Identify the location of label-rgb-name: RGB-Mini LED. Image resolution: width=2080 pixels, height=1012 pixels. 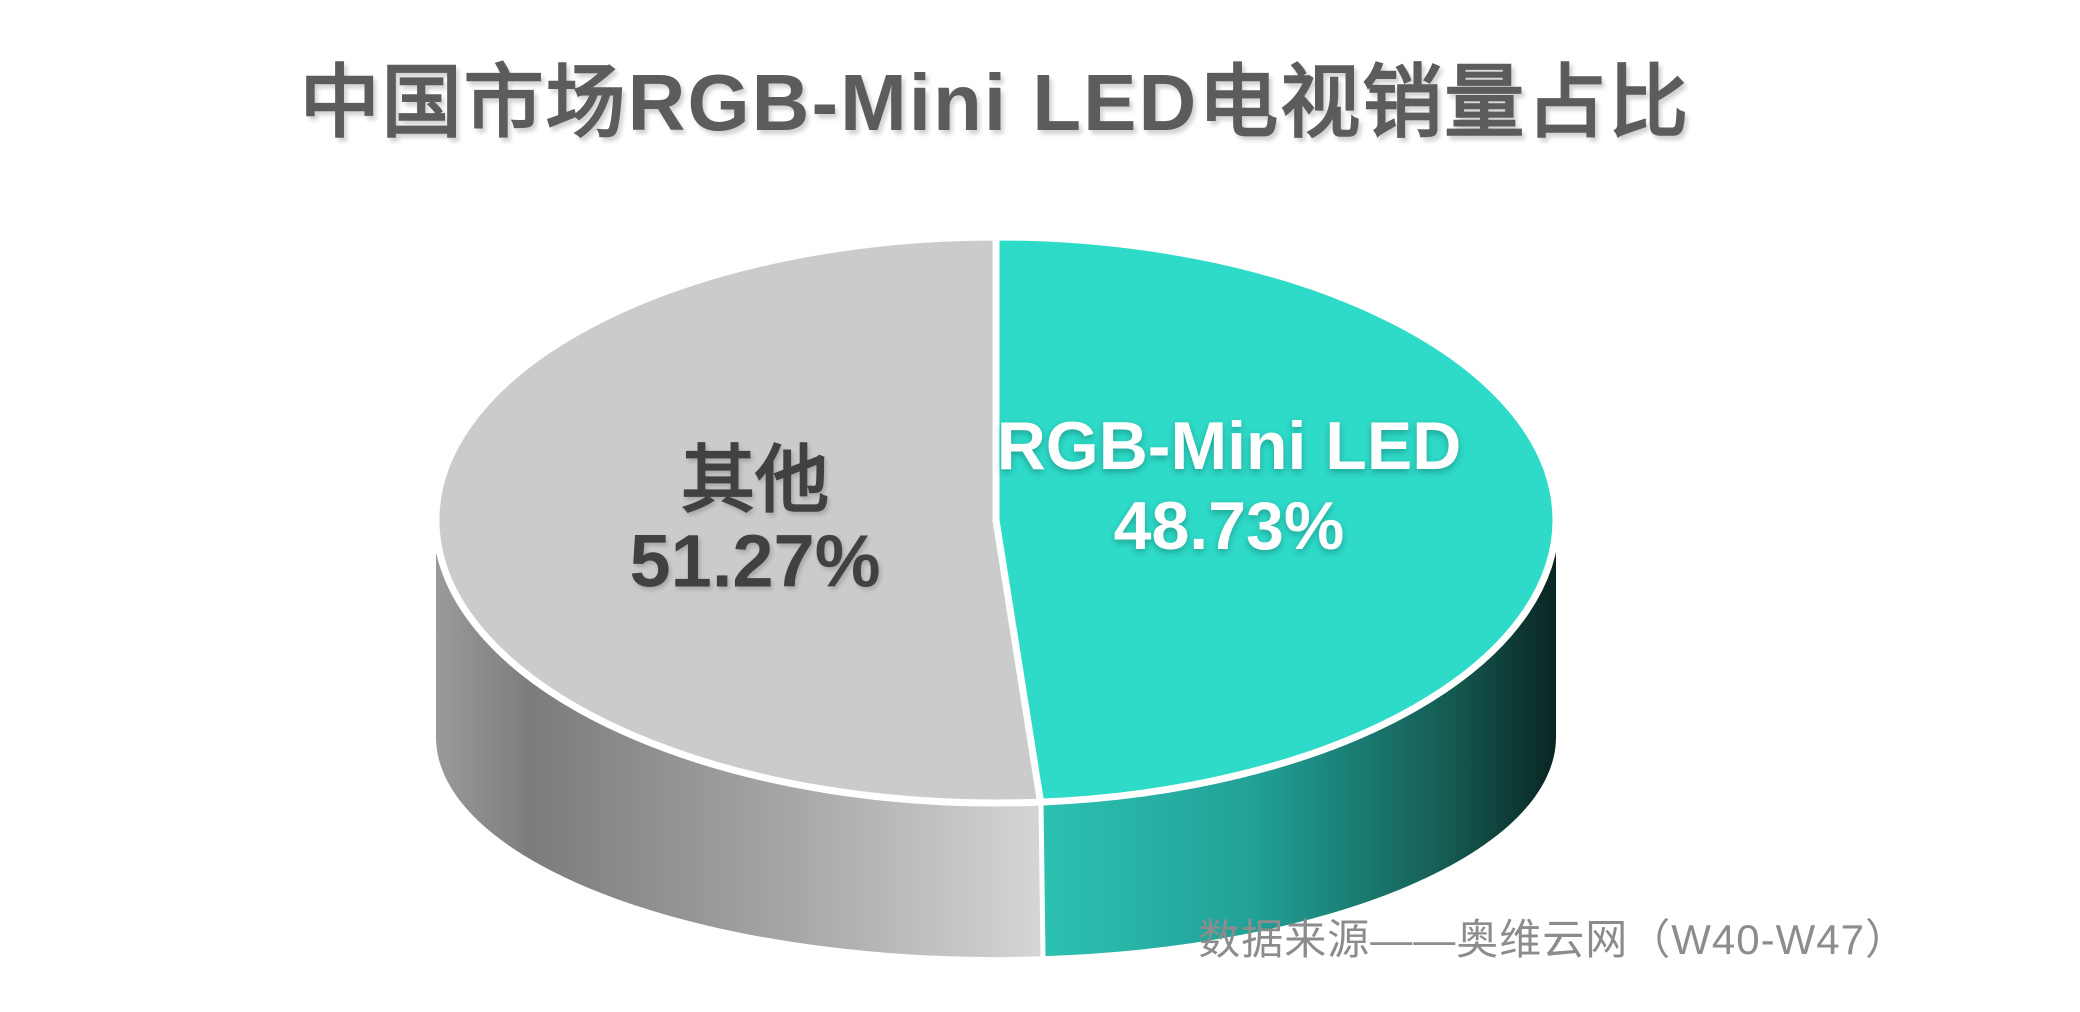
(1229, 445).